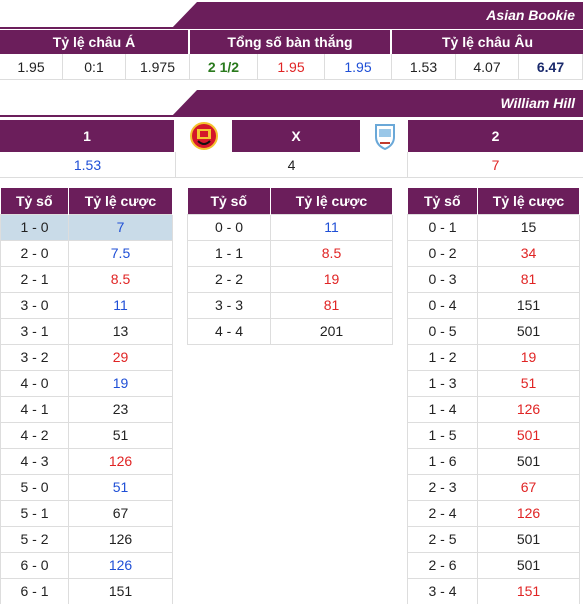 Image resolution: width=583 pixels, height=604 pixels. Describe the element at coordinates (442, 201) in the screenshot. I see `score-column-header: Tỷ số` at that location.